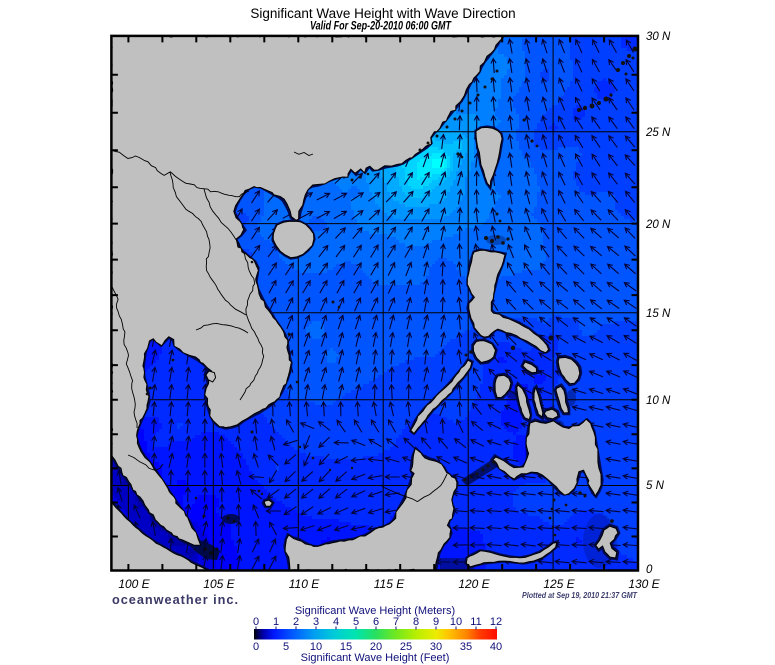 This screenshot has width=775, height=665. I want to click on svg-text: 10 N, so click(658, 401).